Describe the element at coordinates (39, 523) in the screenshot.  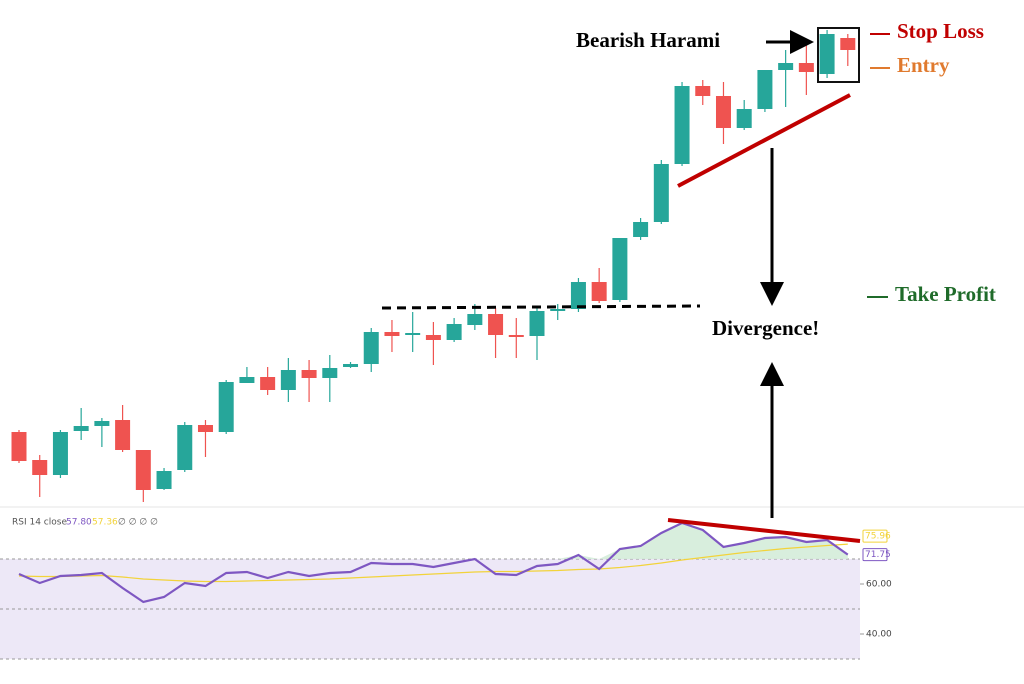
I see `rsi-title: RSI 14 close` at that location.